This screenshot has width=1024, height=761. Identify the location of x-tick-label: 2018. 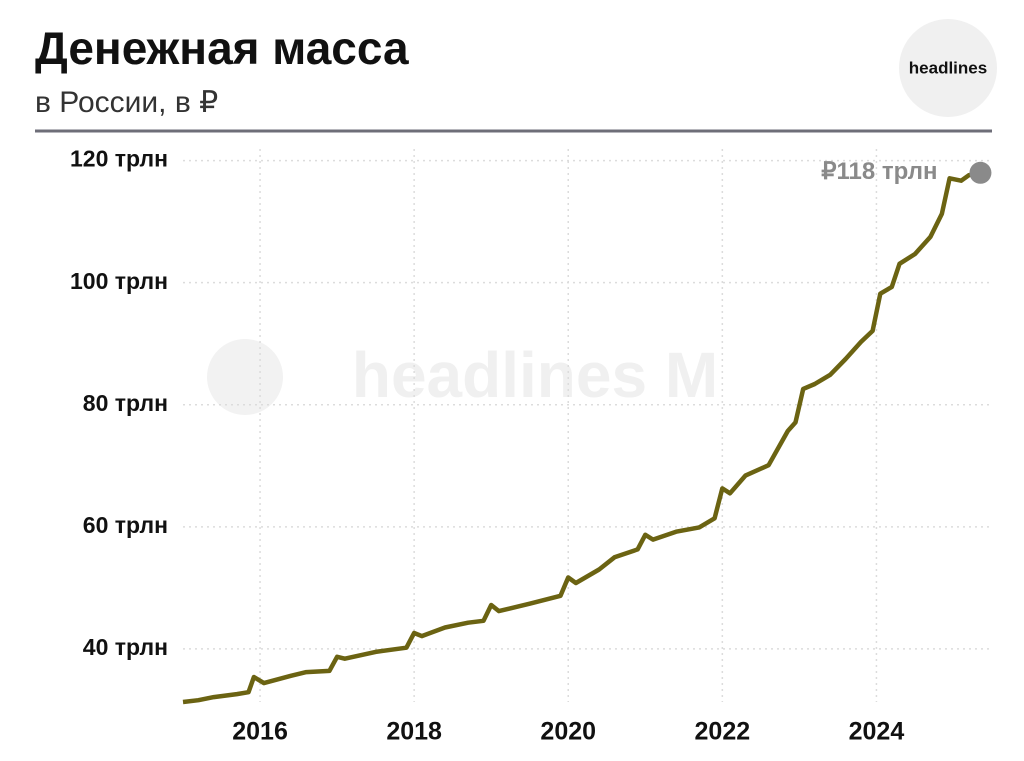
(414, 732).